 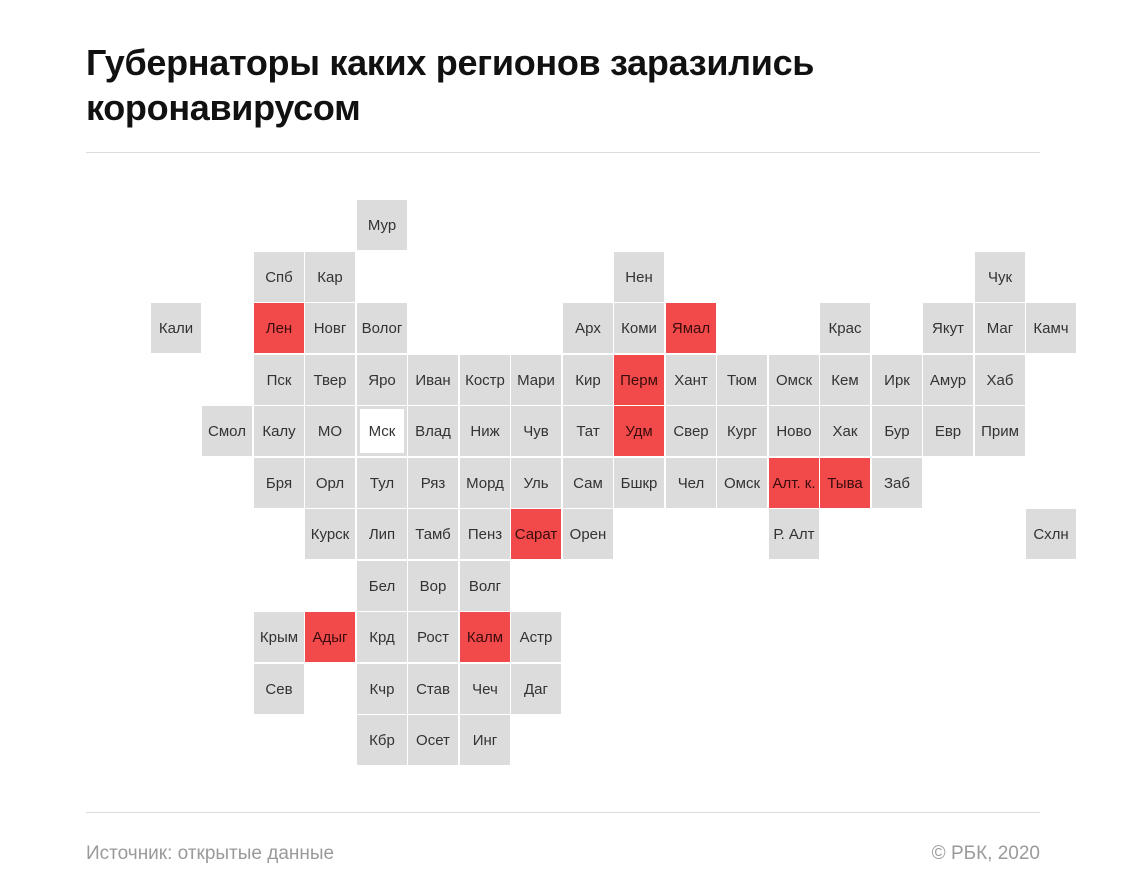 I want to click on region-tile: Крым, so click(x=279, y=637).